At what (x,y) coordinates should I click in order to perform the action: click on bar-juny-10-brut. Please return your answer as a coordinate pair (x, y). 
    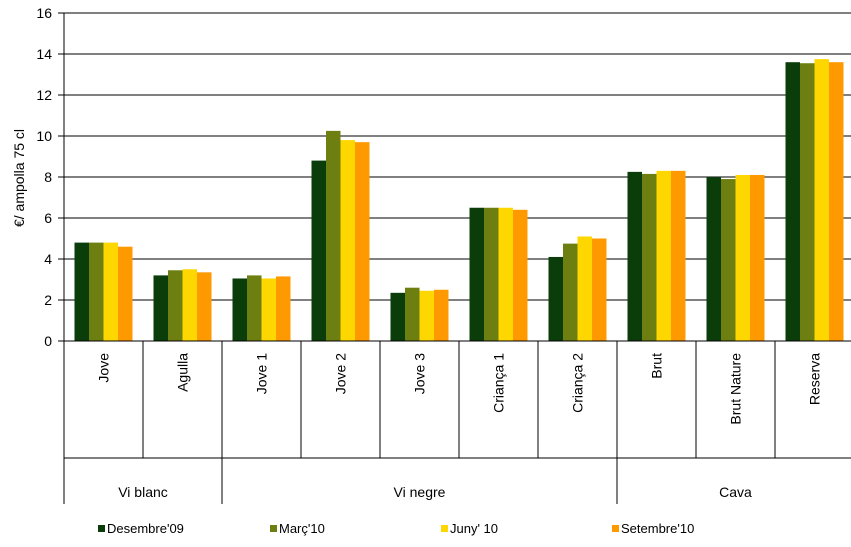
    Looking at the image, I should click on (663, 255).